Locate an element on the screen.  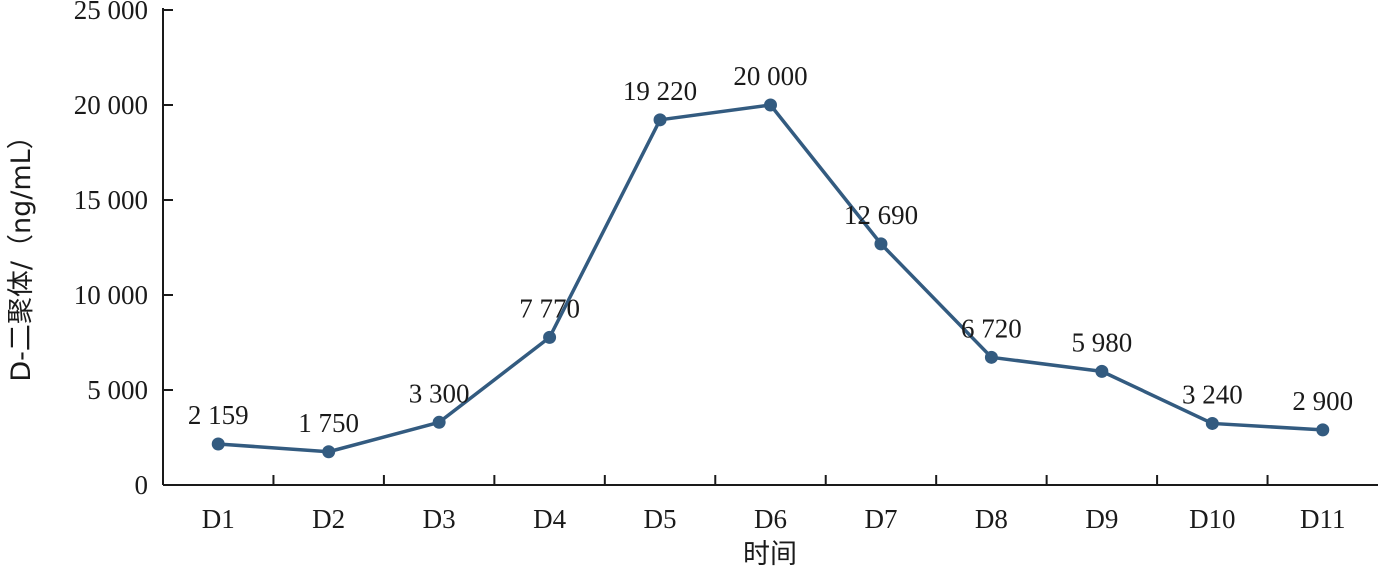
data-label: 5 980 is located at coordinates (1101, 342).